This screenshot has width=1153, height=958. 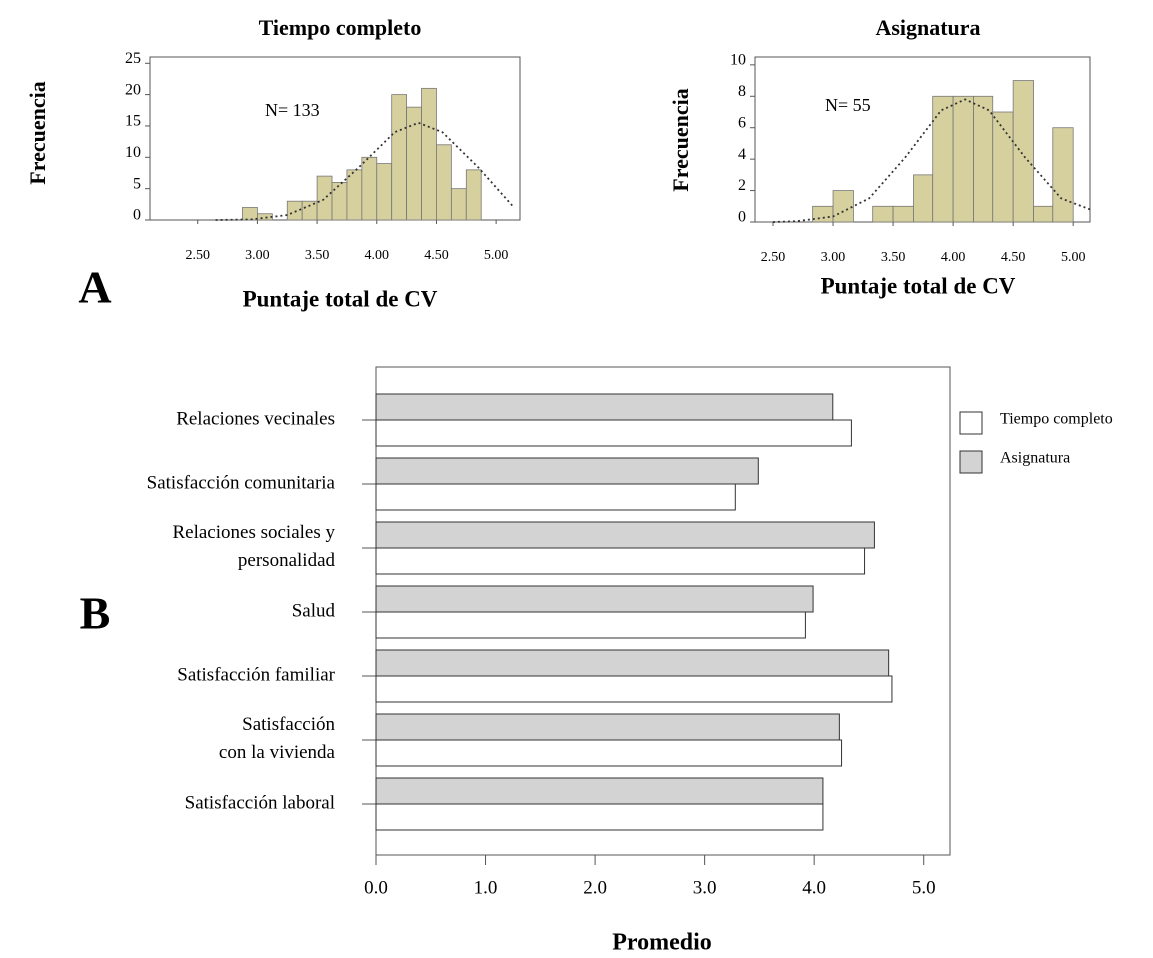 What do you see at coordinates (137, 183) in the screenshot?
I see `y-tick-label: 5` at bounding box center [137, 183].